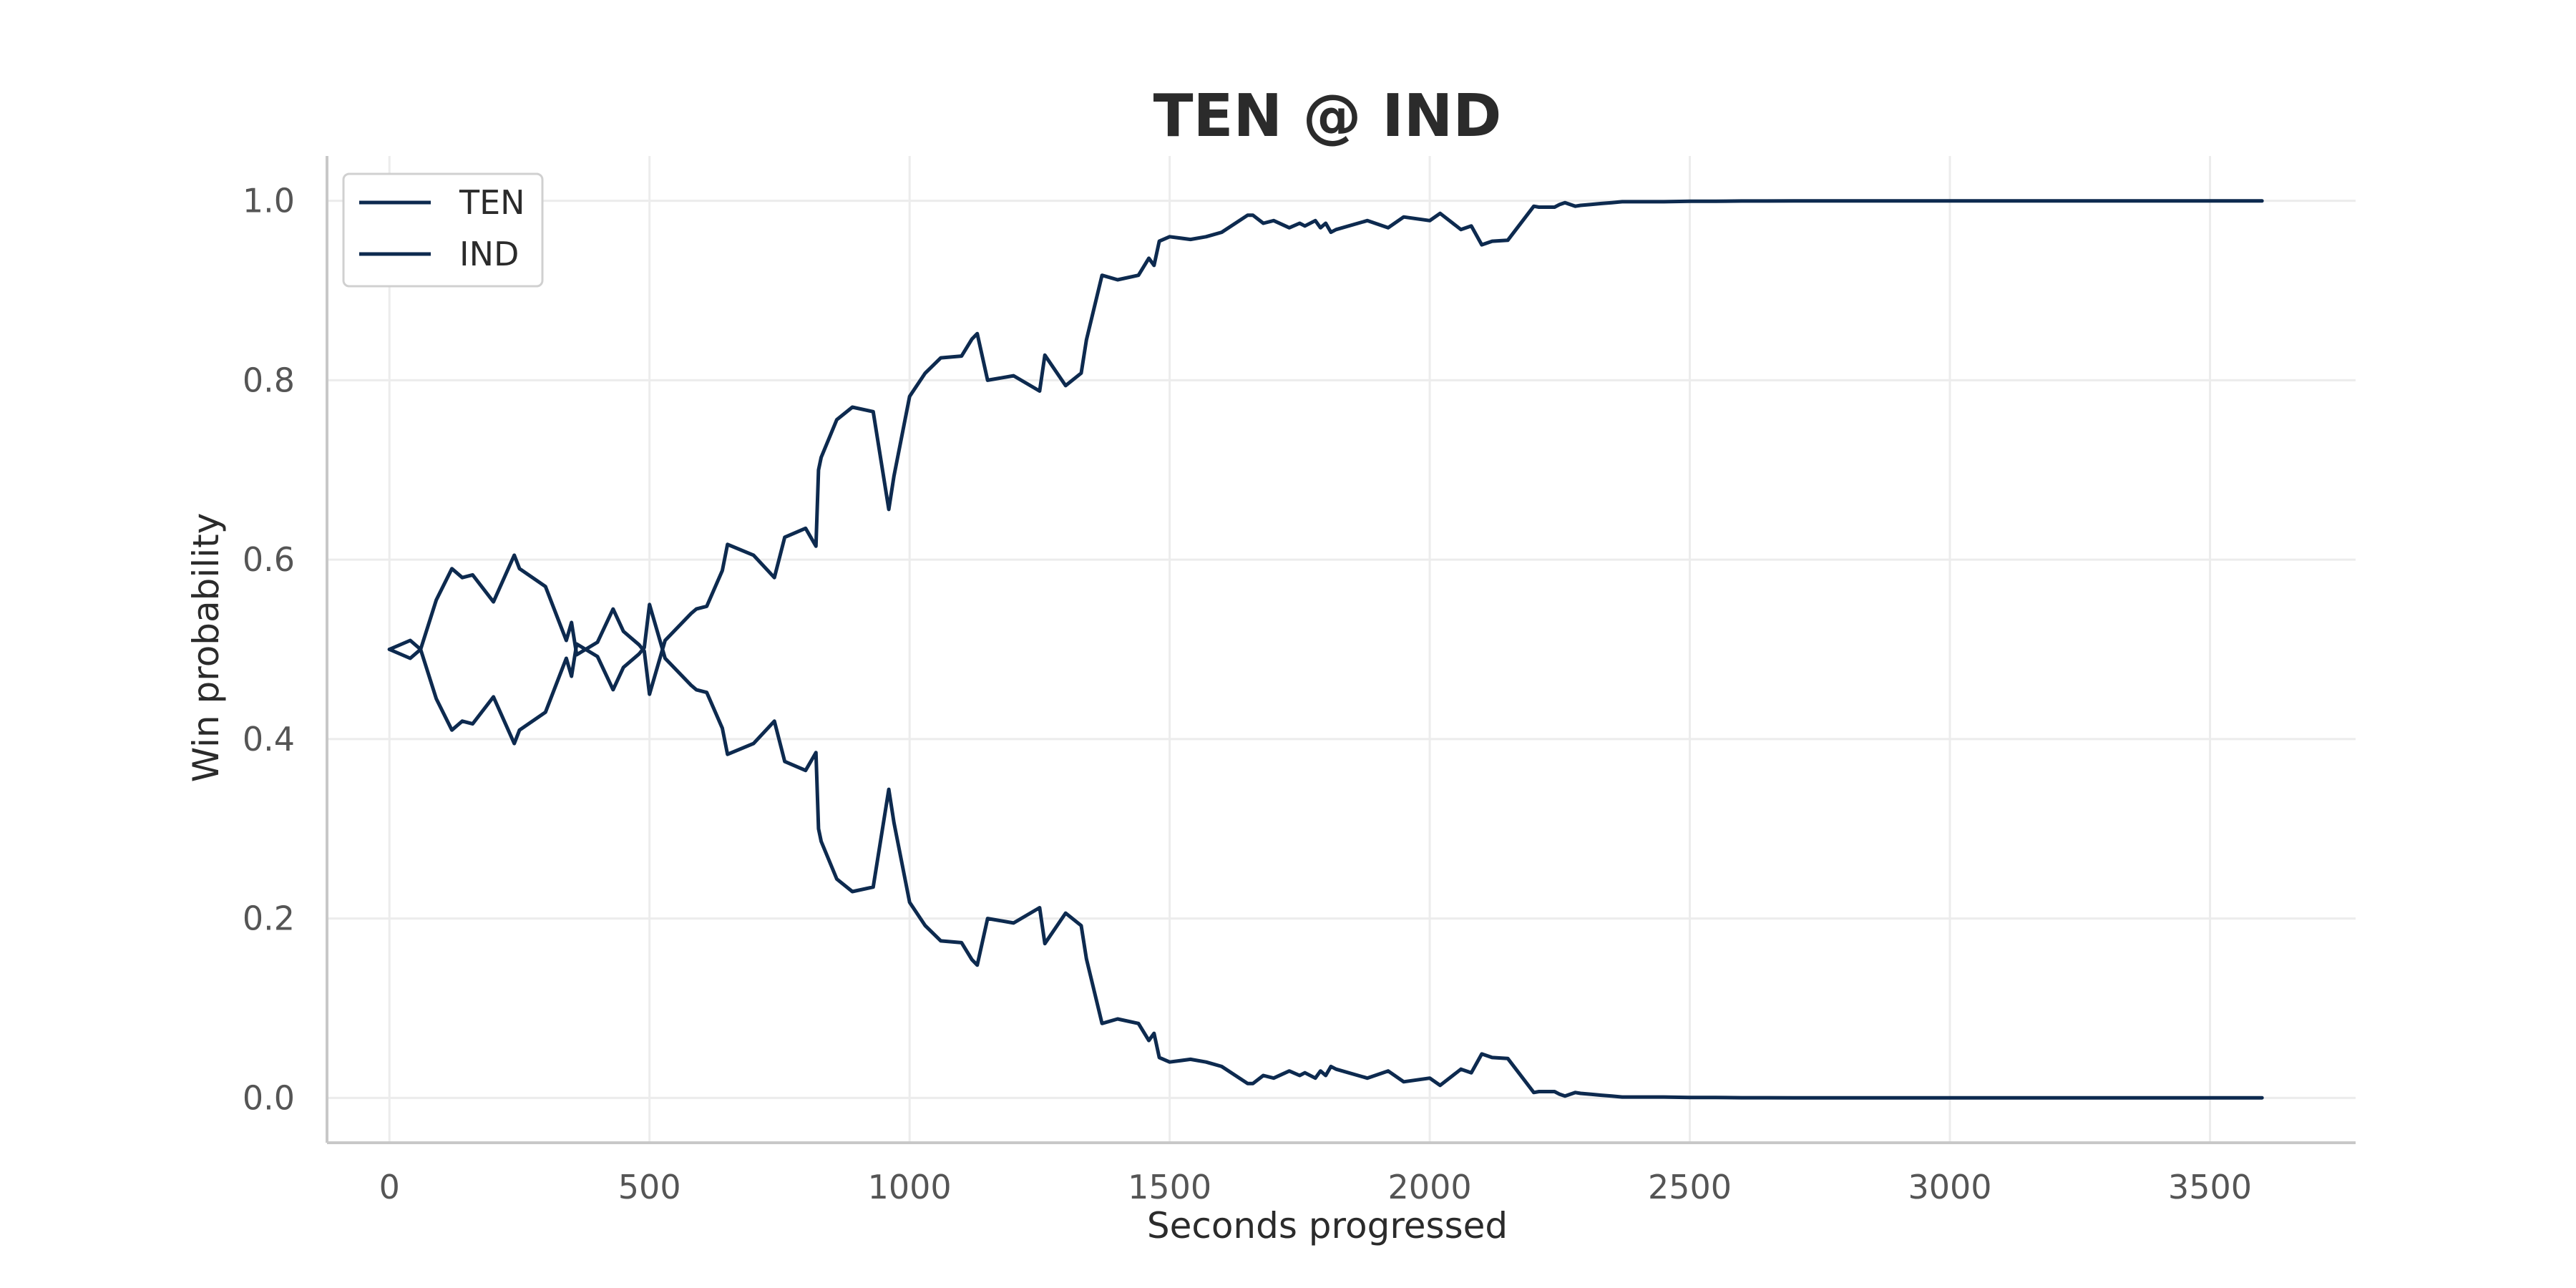  Describe the element at coordinates (269, 918) in the screenshot. I see `y-tick-label: 0.2` at that location.